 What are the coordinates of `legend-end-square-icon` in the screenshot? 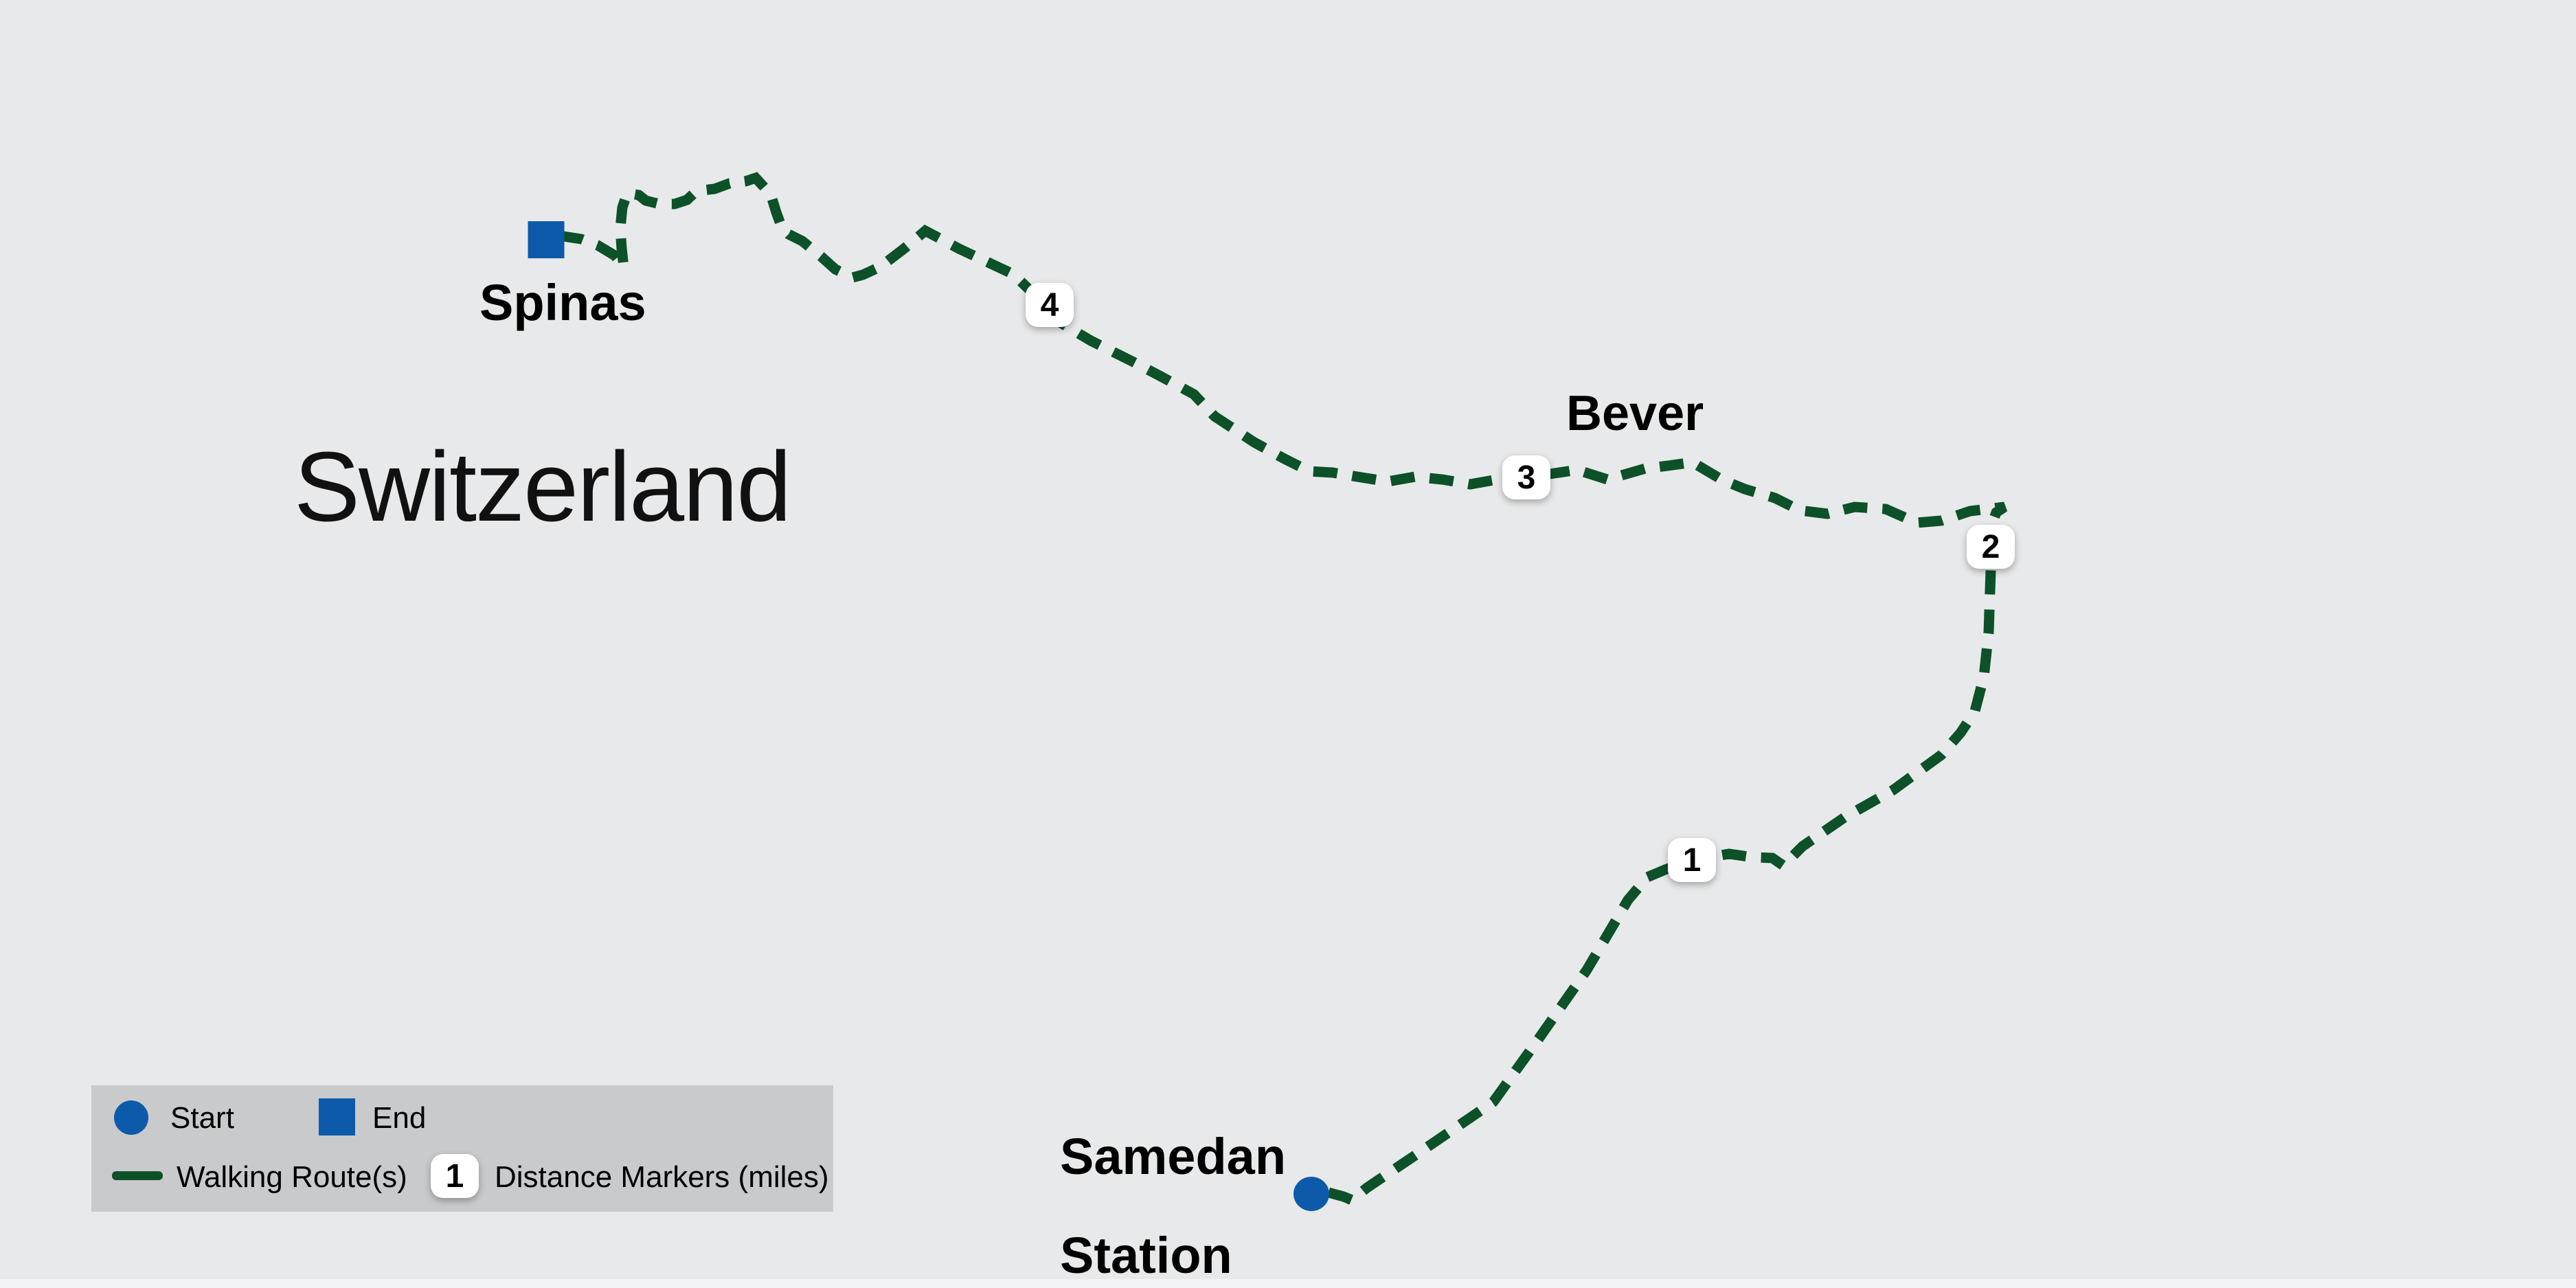 It's located at (337, 1117).